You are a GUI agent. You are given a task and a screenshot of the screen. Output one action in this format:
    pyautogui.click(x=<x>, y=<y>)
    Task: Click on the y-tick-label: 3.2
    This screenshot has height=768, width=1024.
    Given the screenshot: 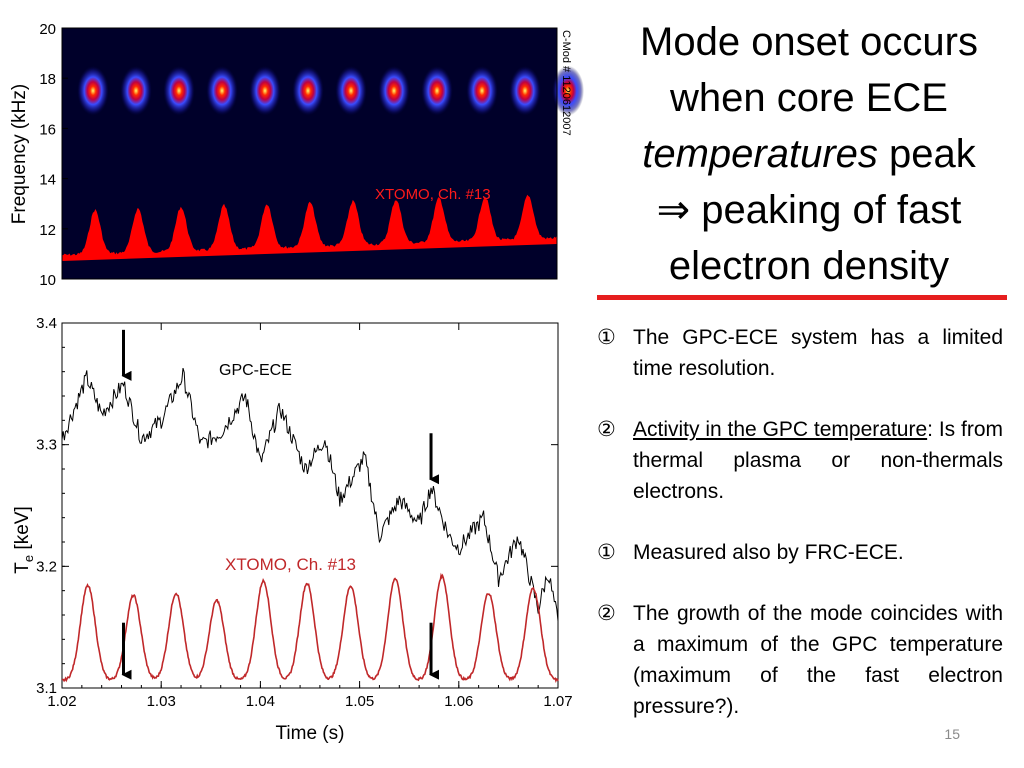 What is the action you would take?
    pyautogui.click(x=46, y=566)
    